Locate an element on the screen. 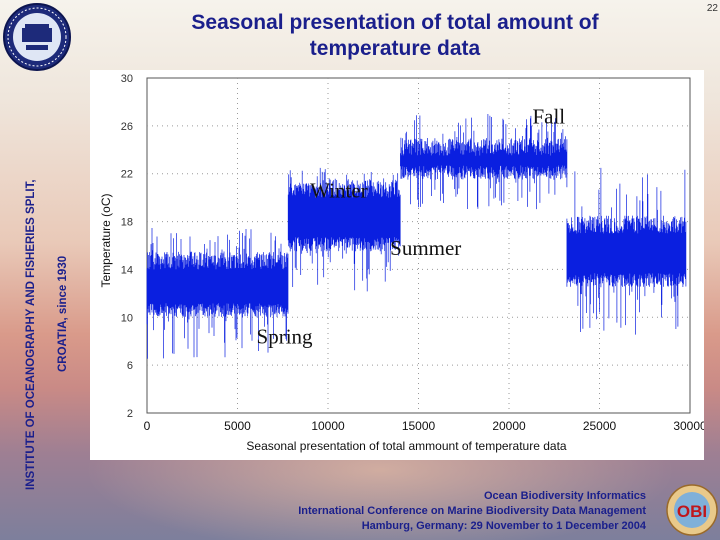 Image resolution: width=720 pixels, height=540 pixels. title-line-2: temperature data is located at coordinates (395, 48).